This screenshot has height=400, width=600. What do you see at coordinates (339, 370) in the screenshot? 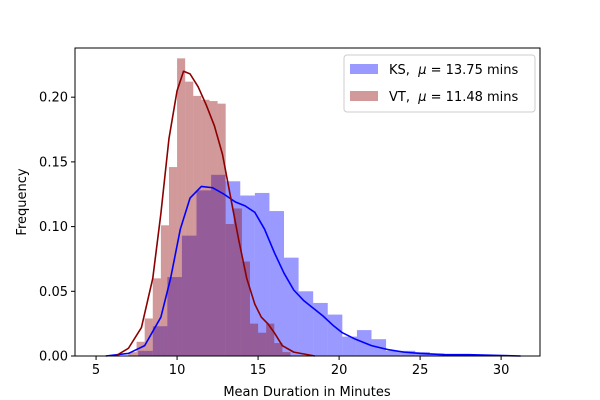
I see `x-tick-label: 20` at bounding box center [339, 370].